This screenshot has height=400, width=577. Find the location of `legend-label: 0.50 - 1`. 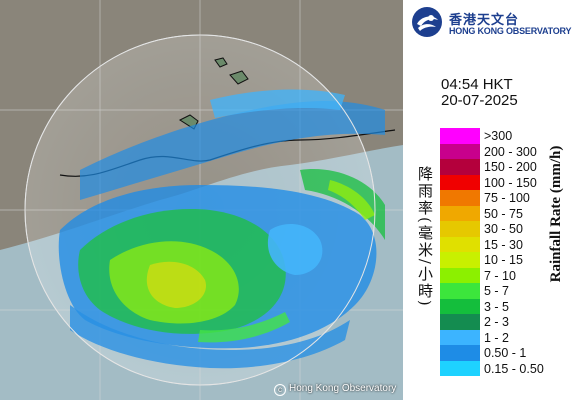

legend-label: 0.50 - 1 is located at coordinates (505, 353).